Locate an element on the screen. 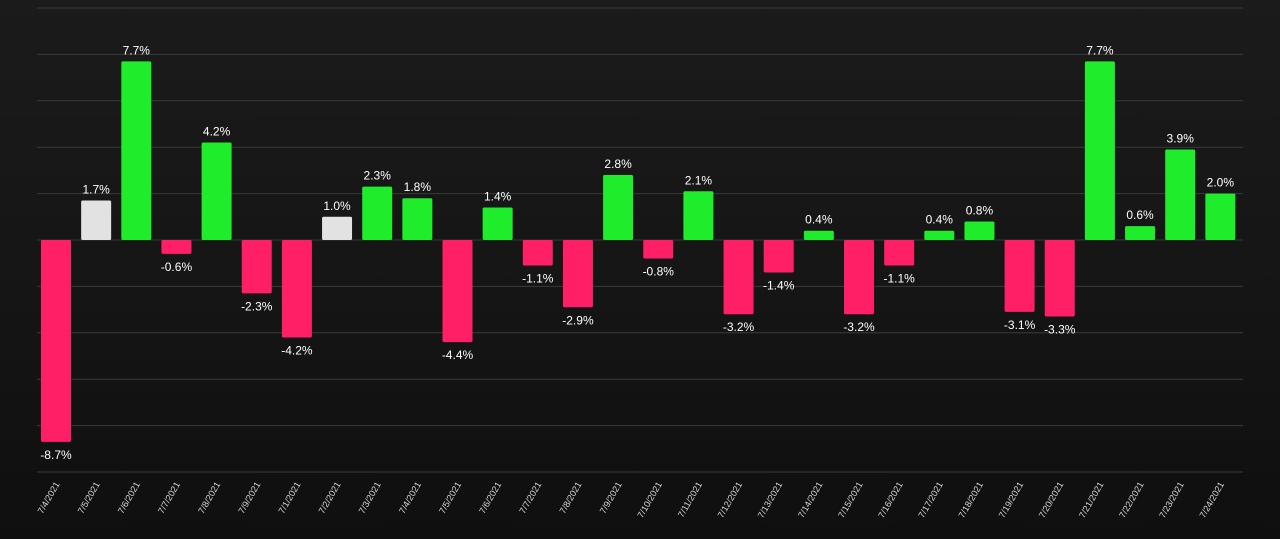 The height and width of the screenshot is (539, 1280). bar-value-label: 2.3% is located at coordinates (378, 176).